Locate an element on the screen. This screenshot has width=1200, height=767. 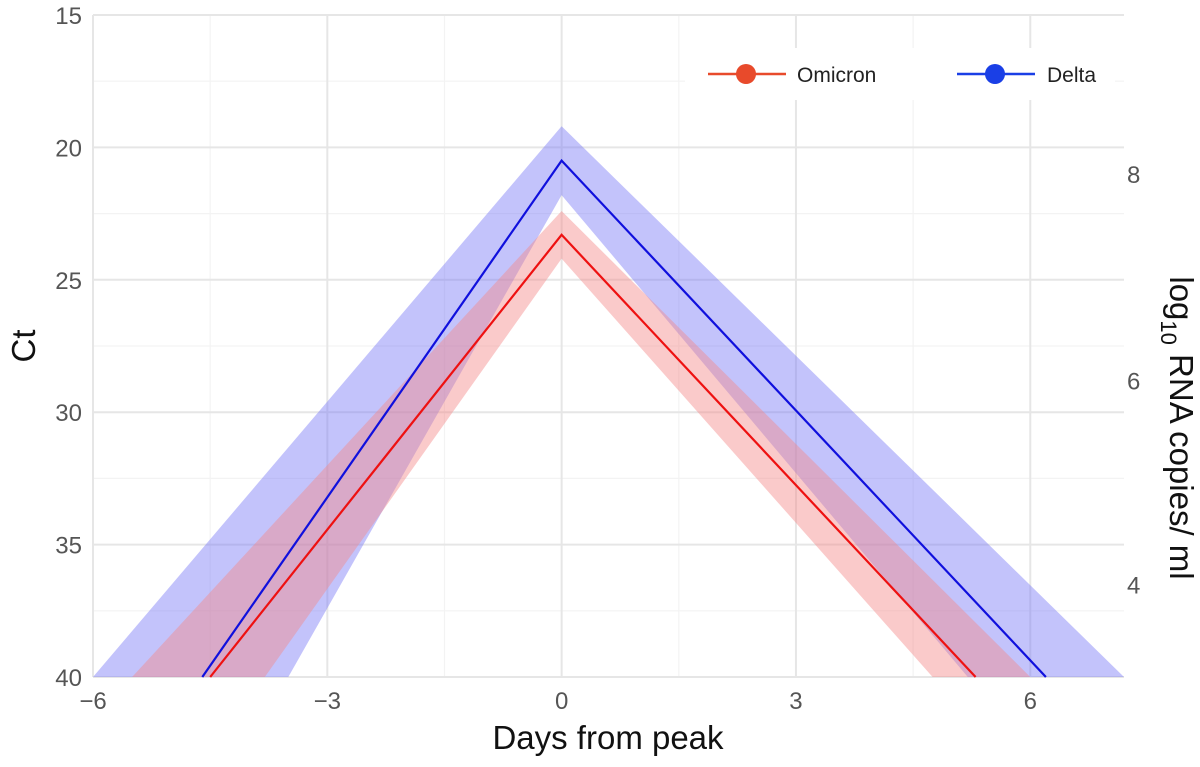
x-tick-label: −6 is located at coordinates (92, 701).